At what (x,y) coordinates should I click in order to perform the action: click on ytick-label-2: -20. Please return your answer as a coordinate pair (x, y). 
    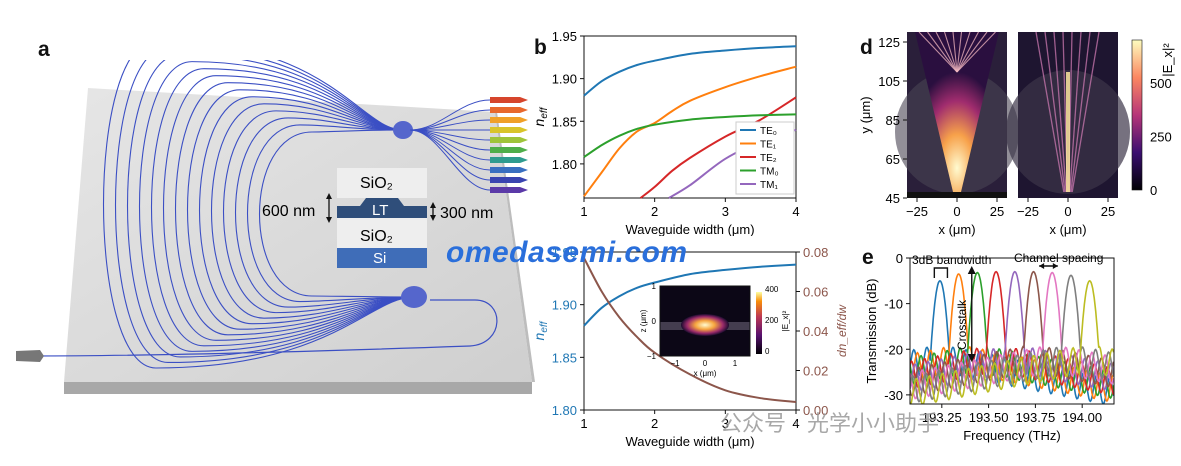
    Looking at the image, I should click on (893, 349).